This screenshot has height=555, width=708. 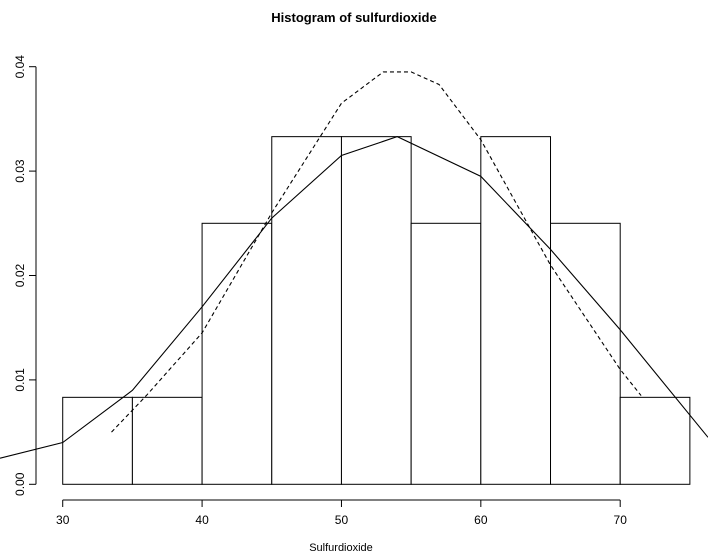 What do you see at coordinates (63, 520) in the screenshot?
I see `x-tick-label: 30` at bounding box center [63, 520].